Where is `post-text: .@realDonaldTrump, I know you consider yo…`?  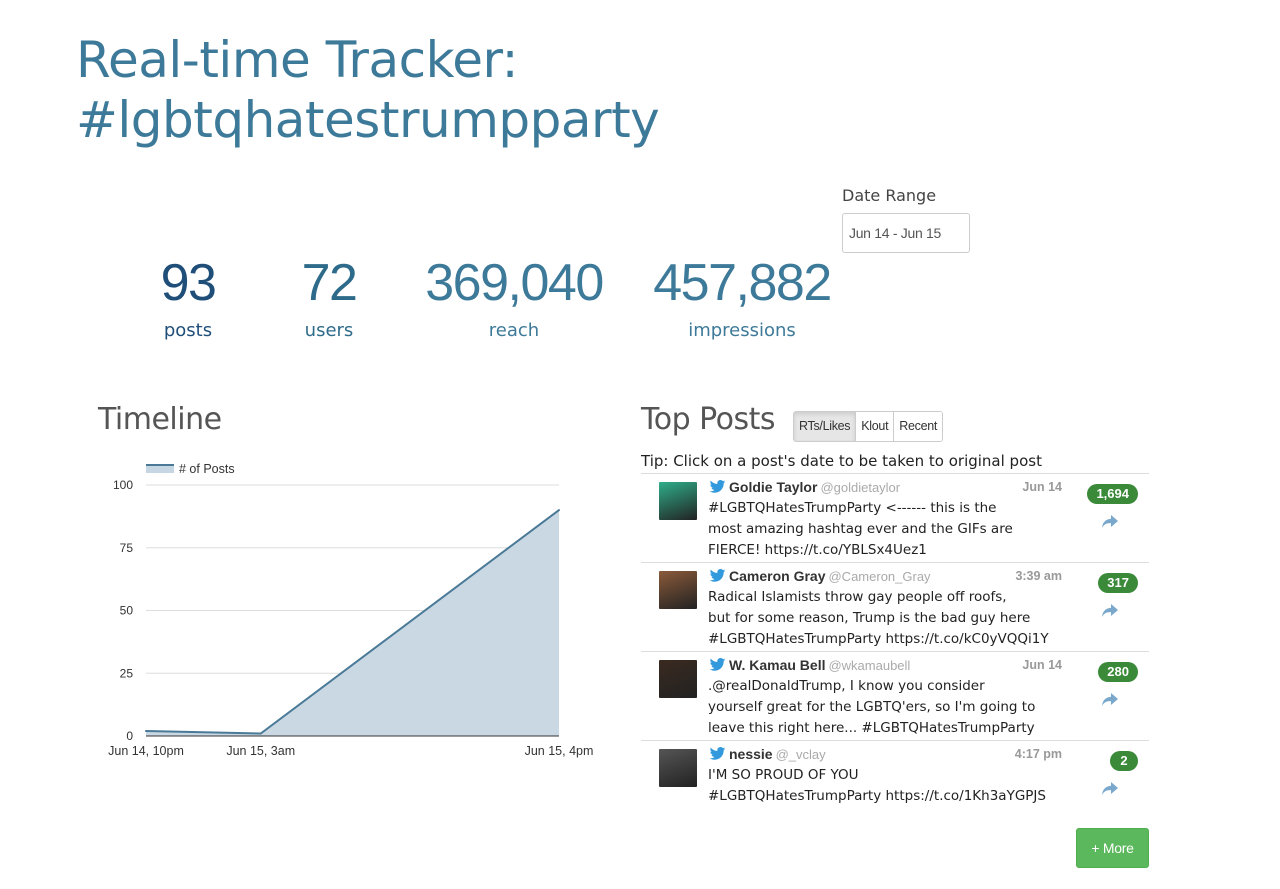
post-text: .@realDonaldTrump, I know you consider yo… is located at coordinates (888, 707).